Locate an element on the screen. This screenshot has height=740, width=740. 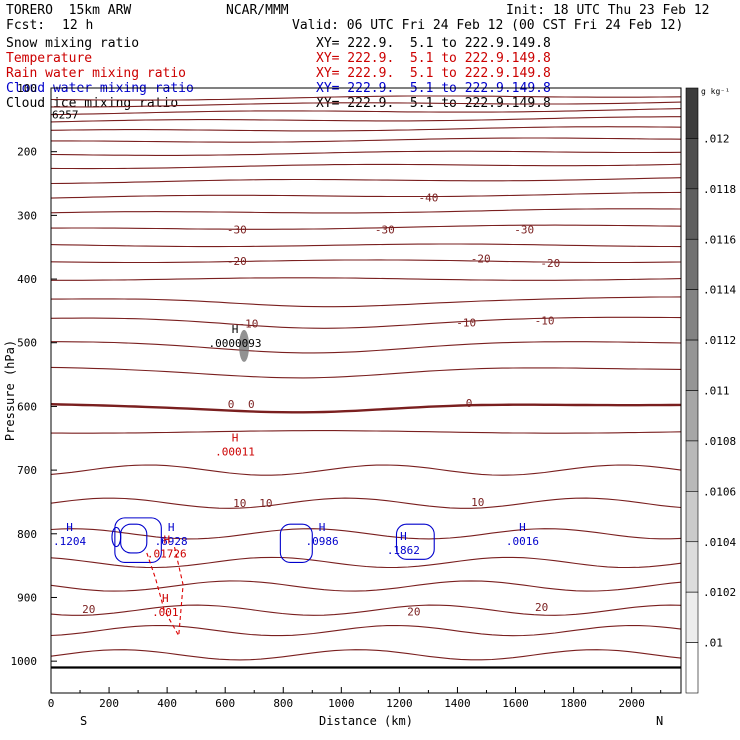
south-end-label: S is located at coordinates (83, 721).